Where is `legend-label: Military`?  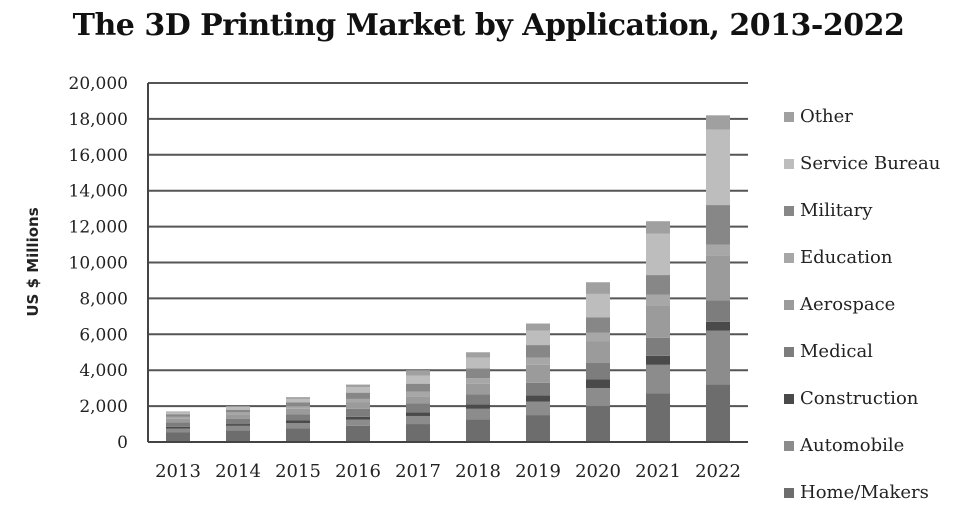 legend-label: Military is located at coordinates (836, 210).